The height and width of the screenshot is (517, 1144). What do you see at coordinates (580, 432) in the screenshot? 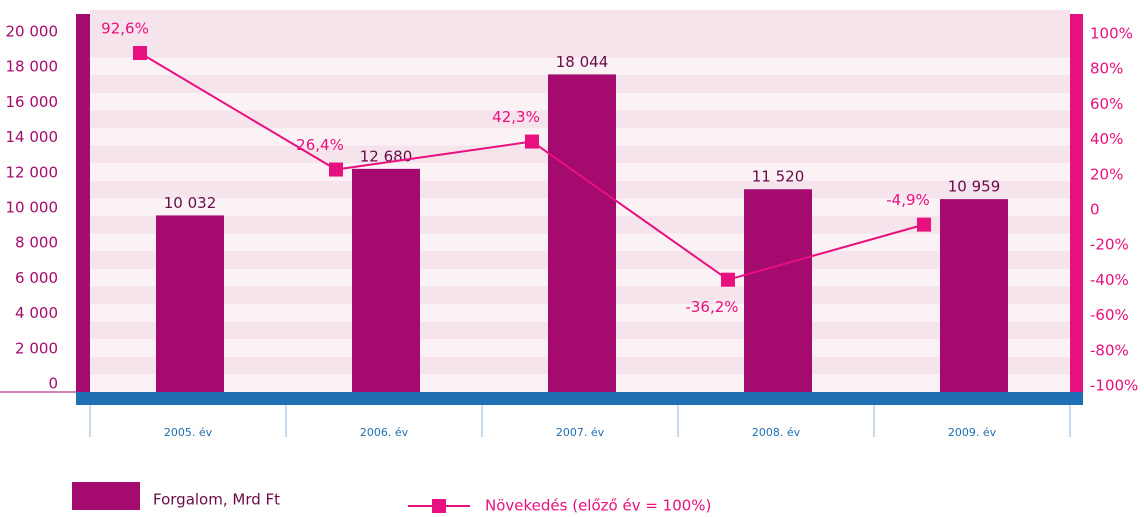
I see `x-tick-label: 2007. év` at bounding box center [580, 432].